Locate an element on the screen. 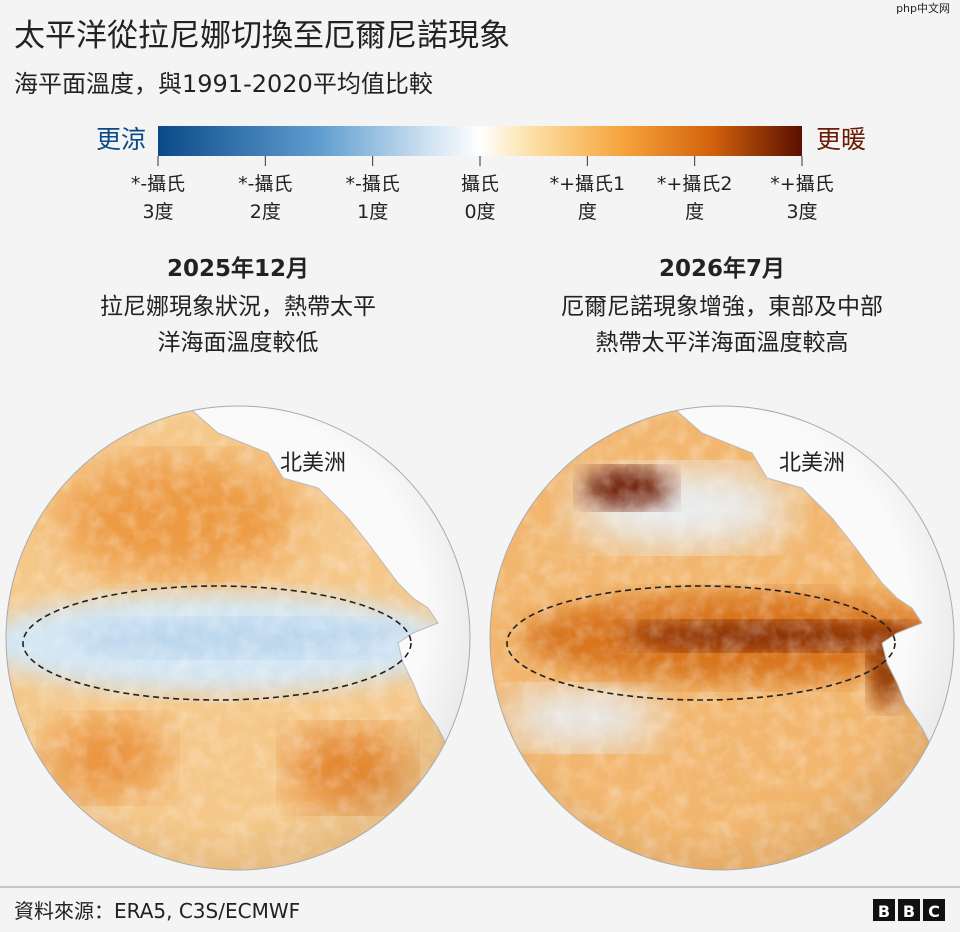  panel-caption: 厄爾尼諾現象增強，東部及中部 is located at coordinates (722, 307).